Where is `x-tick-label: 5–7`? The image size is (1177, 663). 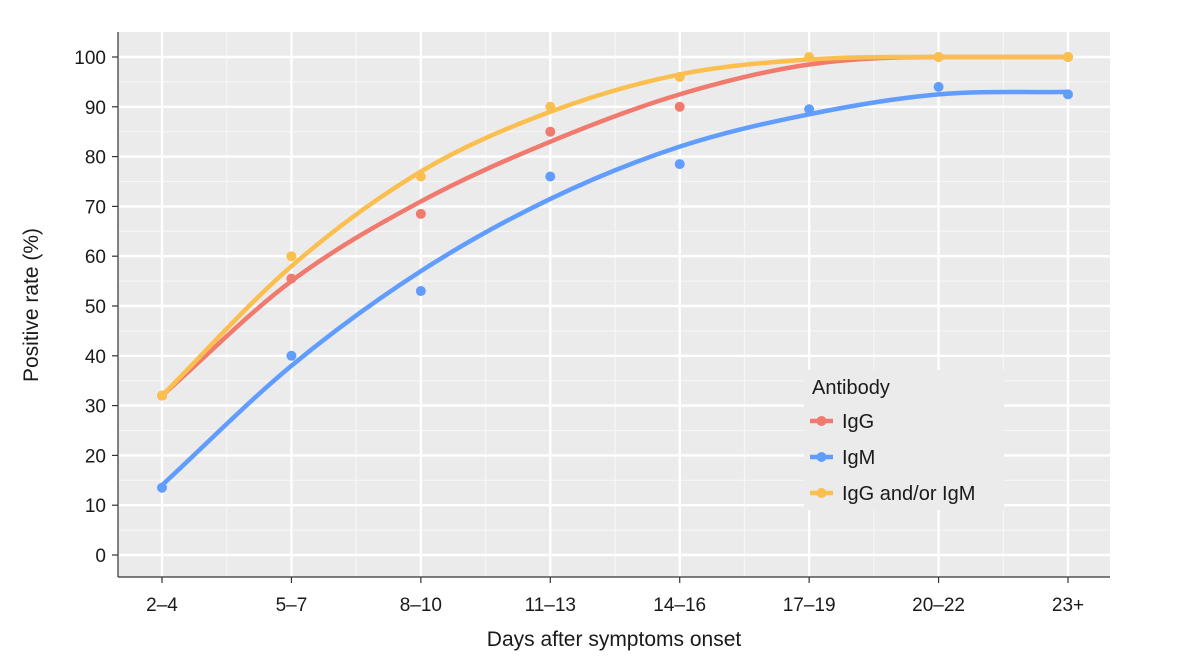
x-tick-label: 5–7 is located at coordinates (292, 605).